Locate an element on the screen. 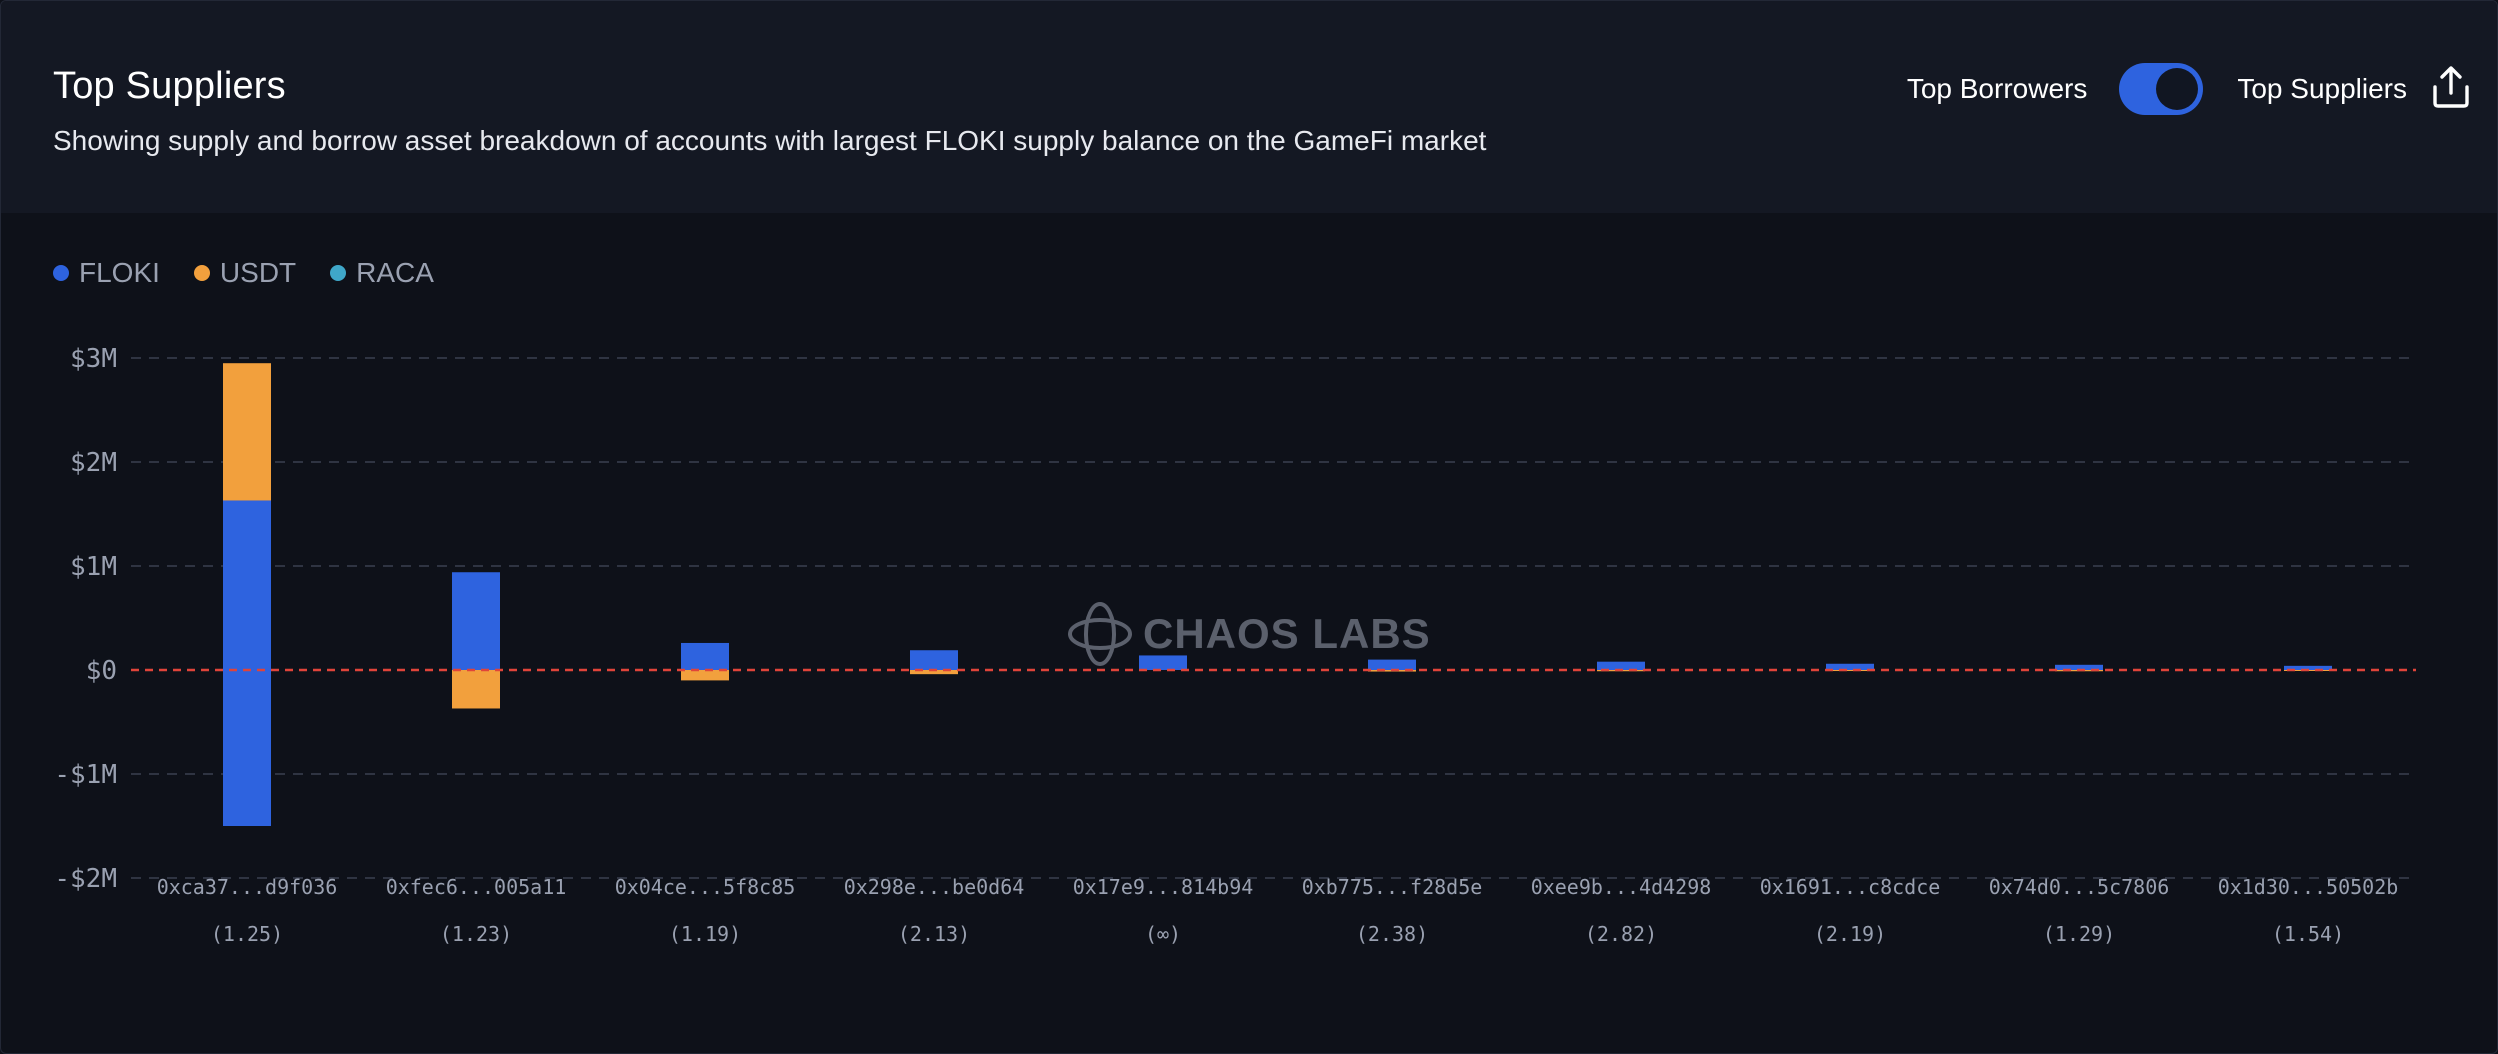 The image size is (2498, 1054). health-factor-label: (1.23) is located at coordinates (476, 934).